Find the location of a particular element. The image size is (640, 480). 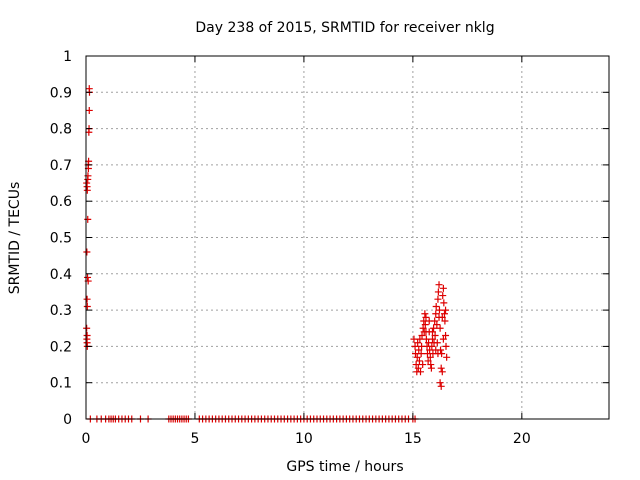

y-tick-label: 0.6 is located at coordinates (61, 202).